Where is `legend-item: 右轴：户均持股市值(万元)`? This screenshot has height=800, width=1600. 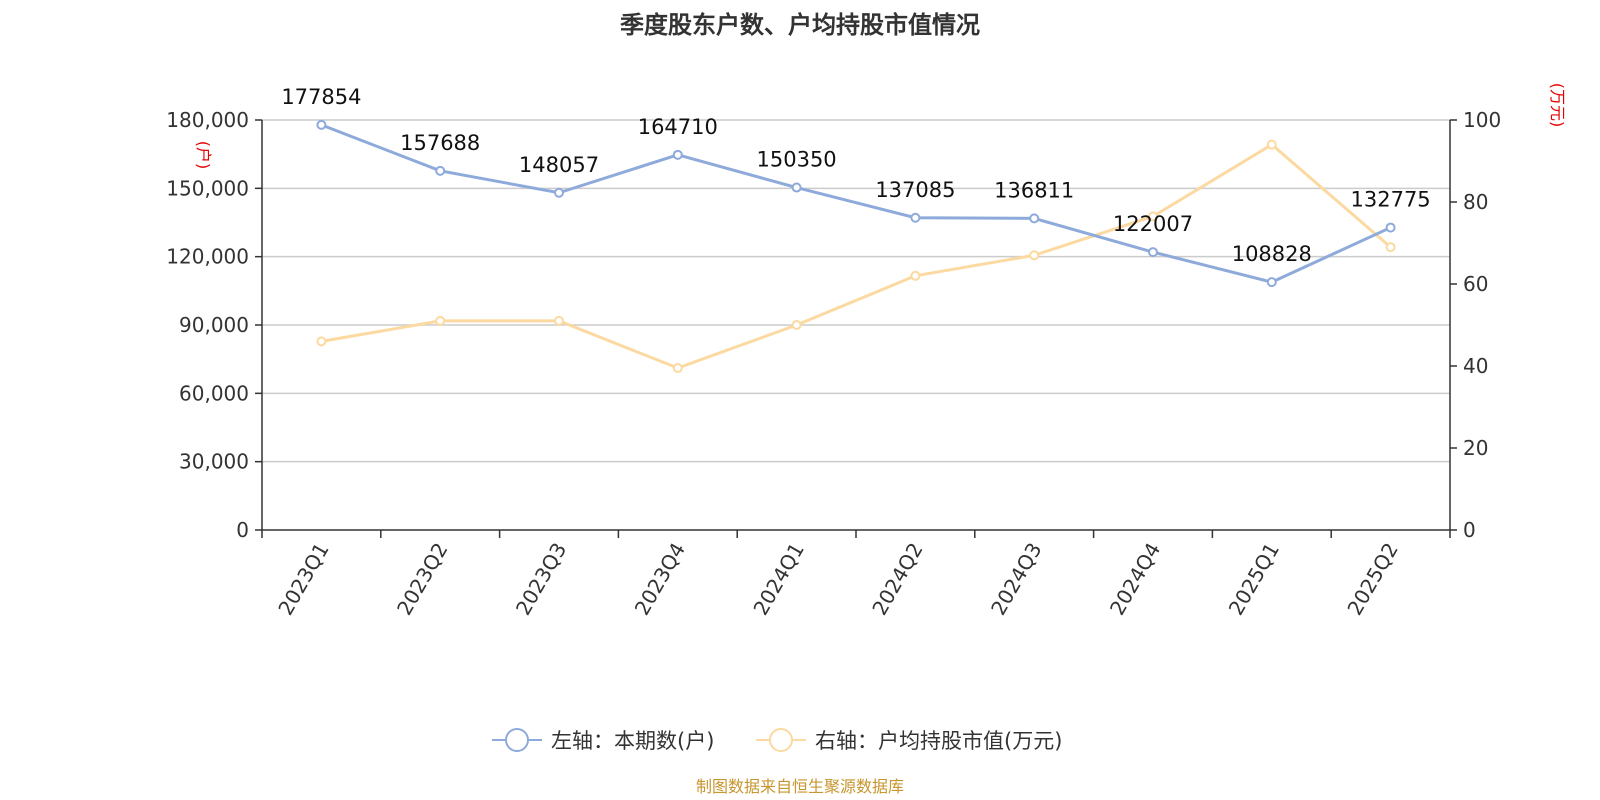 legend-item: 右轴：户均持股市值(万元) is located at coordinates (909, 740).